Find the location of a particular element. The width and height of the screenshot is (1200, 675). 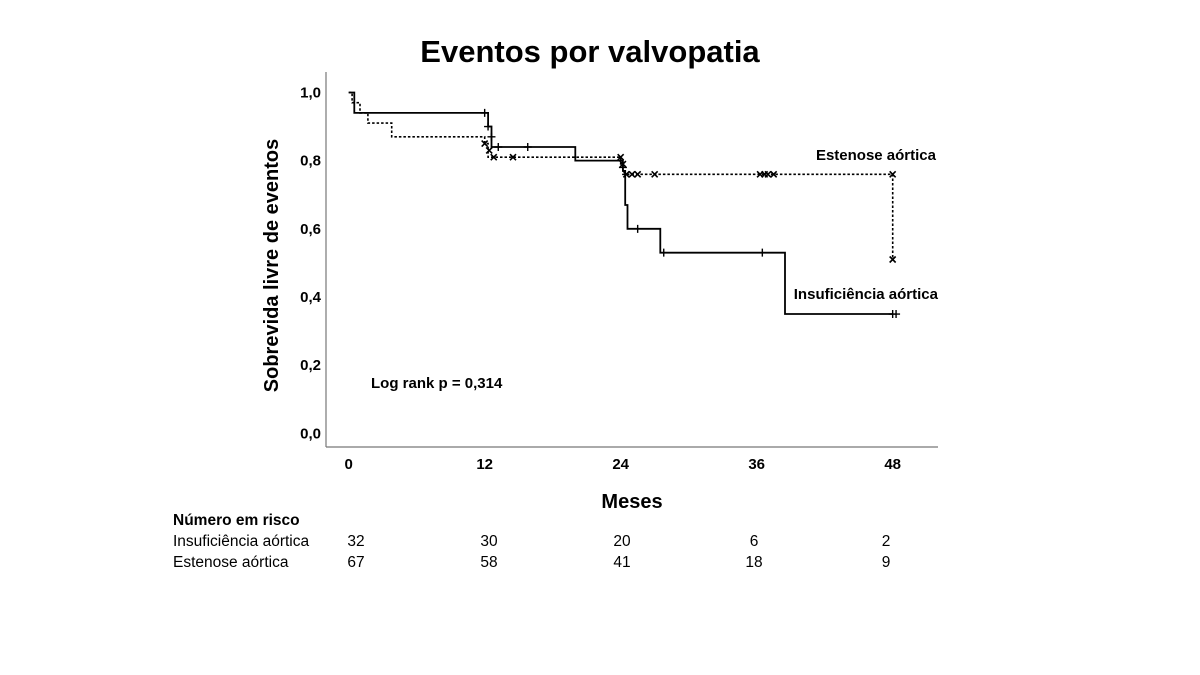

risk-value: 58 is located at coordinates (489, 562).